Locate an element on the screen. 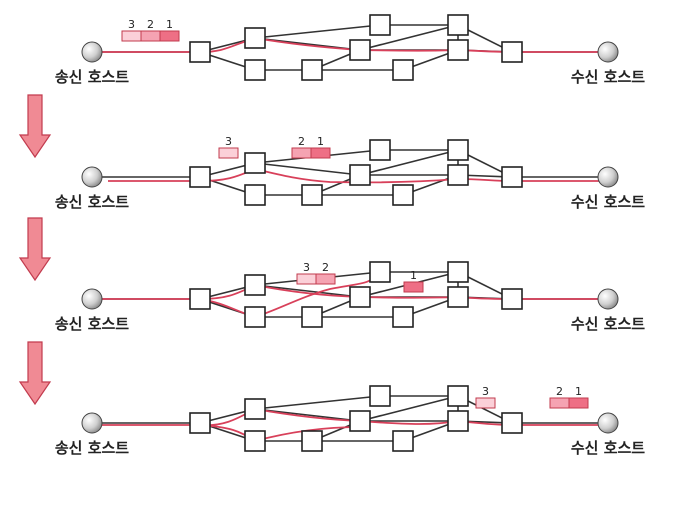 Image resolution: width=689 pixels, height=513 pixels. stage-2: 송신 호스트 수신 호스트 3 2 1 is located at coordinates (350, 173).